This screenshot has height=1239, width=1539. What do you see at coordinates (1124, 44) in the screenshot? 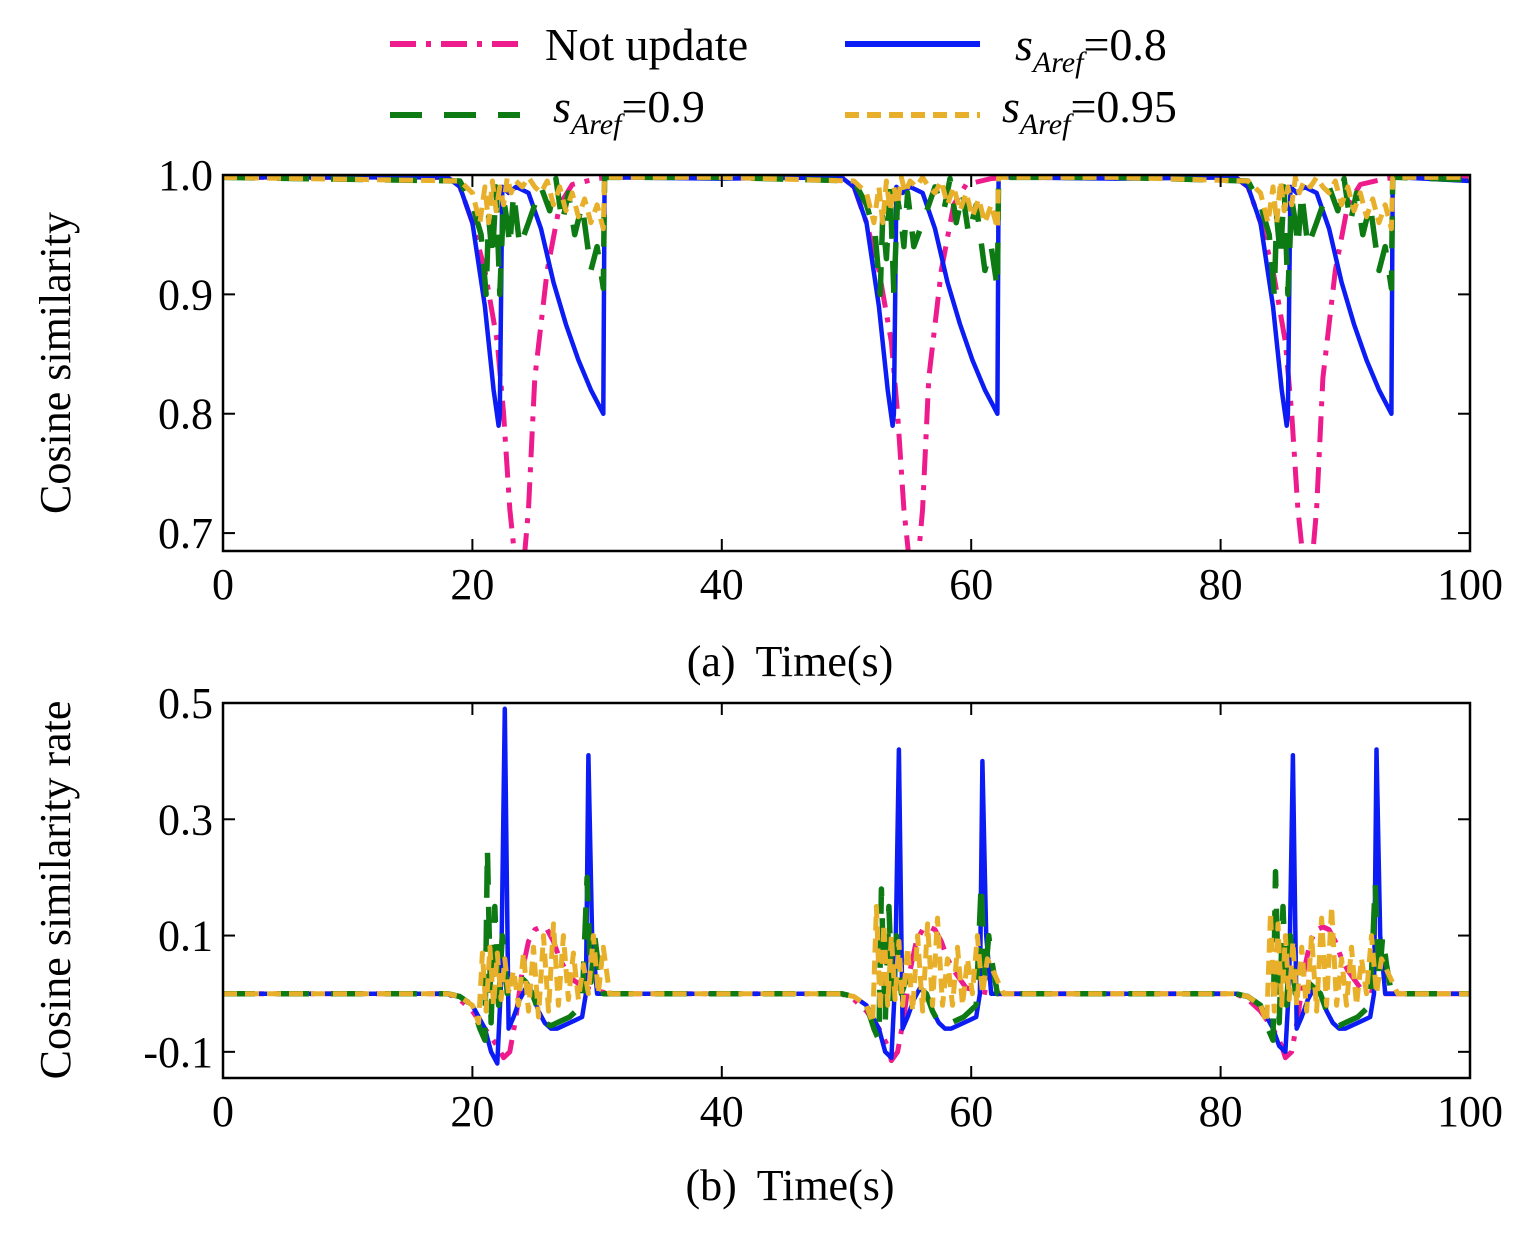
I see `legend-value: =0.8` at bounding box center [1124, 44].